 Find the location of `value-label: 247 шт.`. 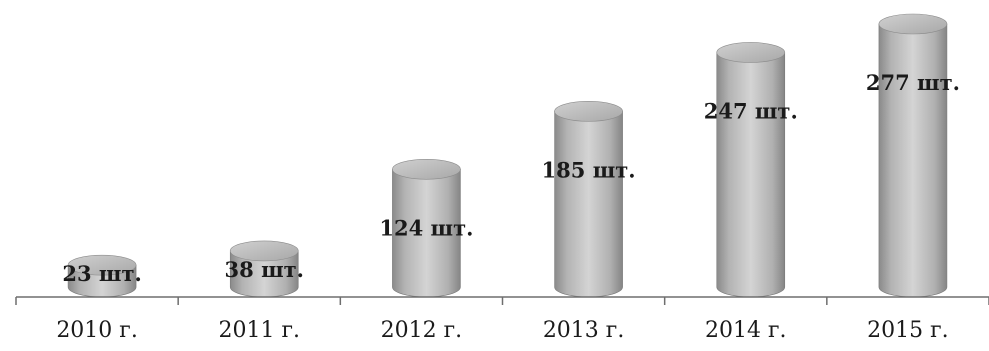

value-label: 247 шт. is located at coordinates (751, 110).